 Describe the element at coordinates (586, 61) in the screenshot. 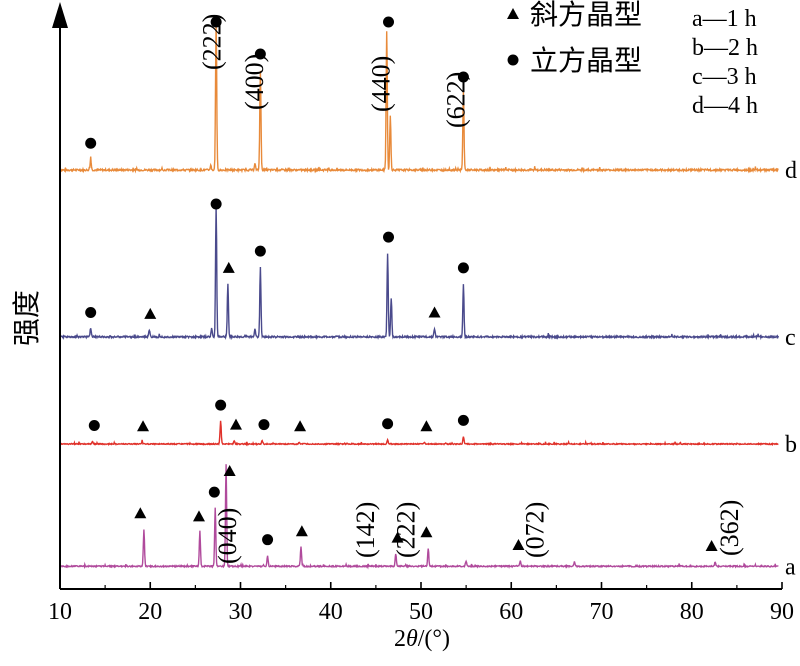

I see `legend-marker-label-circle: 立方晶型` at that location.